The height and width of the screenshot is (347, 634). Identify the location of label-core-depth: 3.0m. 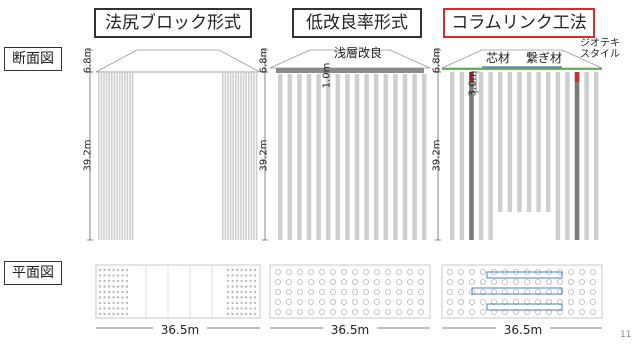
(473, 83).